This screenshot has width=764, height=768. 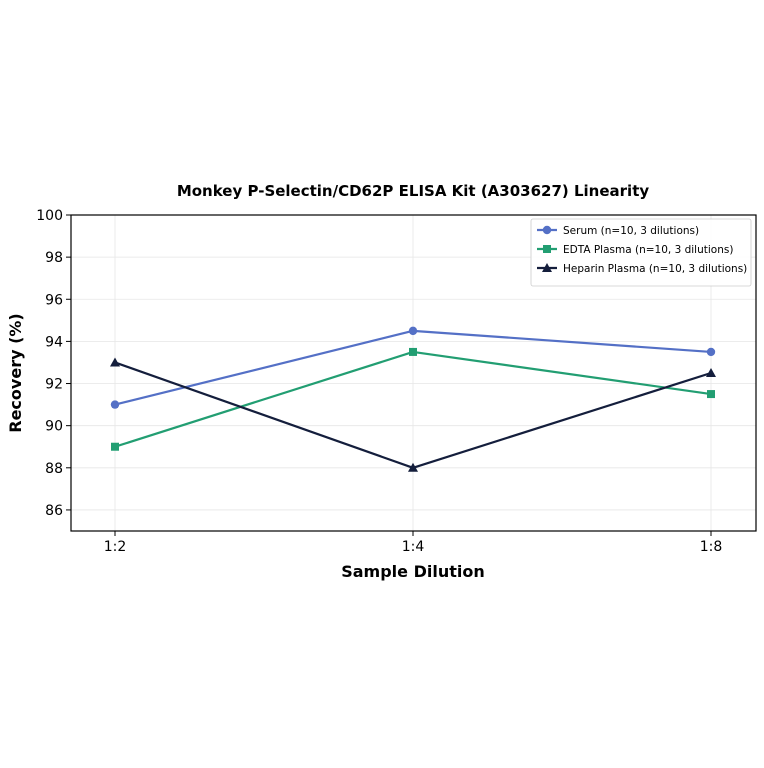 I want to click on legend-label: Serum (n=10, 3 dilutions), so click(x=631, y=231).